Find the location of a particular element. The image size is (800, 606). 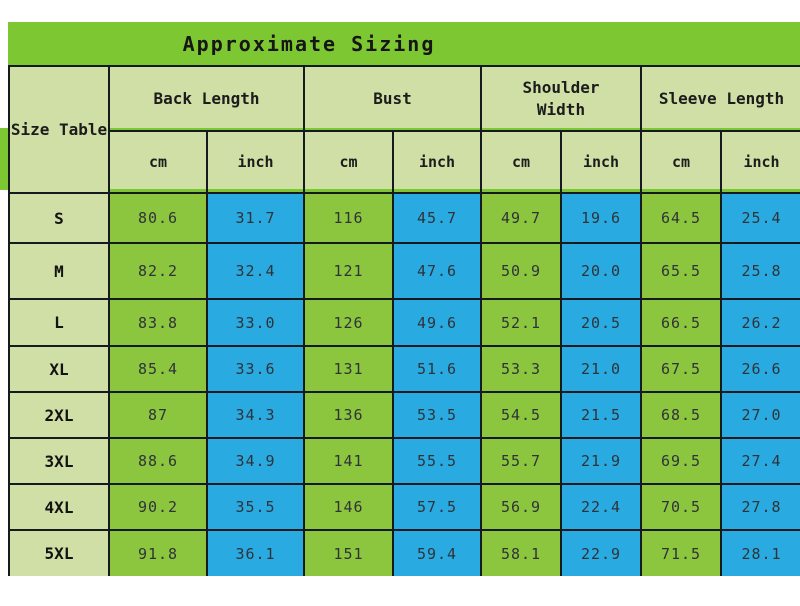

table-row: 2XL 87 34.3 136 53.5 54.5 21.5 68.5 27.0 is located at coordinates (404, 415).